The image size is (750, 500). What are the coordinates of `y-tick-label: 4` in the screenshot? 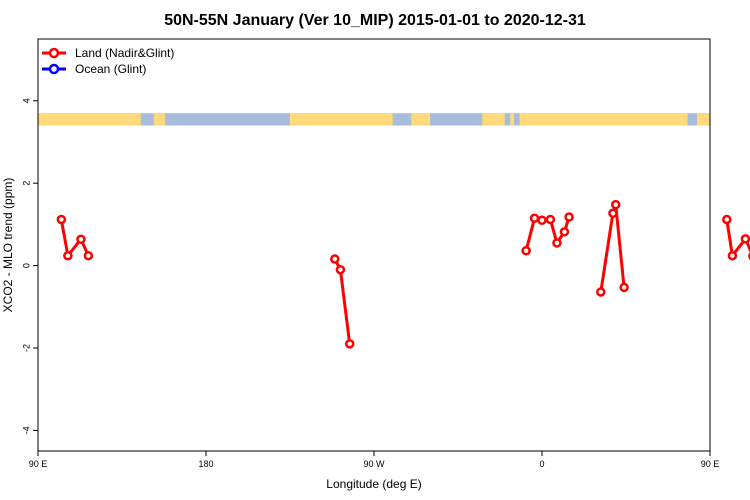 It's located at (26, 100).